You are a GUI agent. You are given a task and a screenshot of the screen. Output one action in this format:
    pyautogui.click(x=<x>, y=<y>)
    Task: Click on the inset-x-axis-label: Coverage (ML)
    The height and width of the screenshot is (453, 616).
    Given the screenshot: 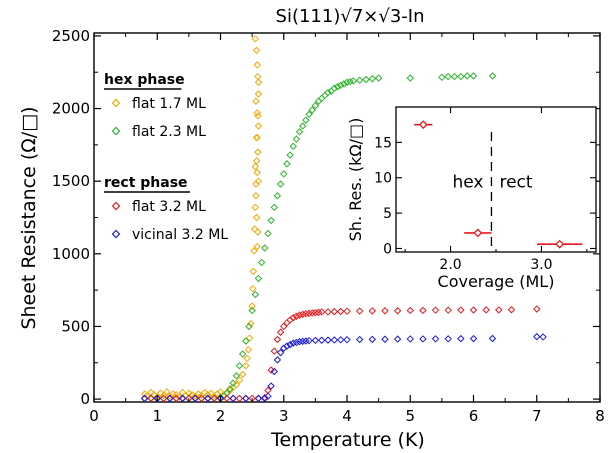 What is the action you would take?
    pyautogui.click(x=496, y=281)
    